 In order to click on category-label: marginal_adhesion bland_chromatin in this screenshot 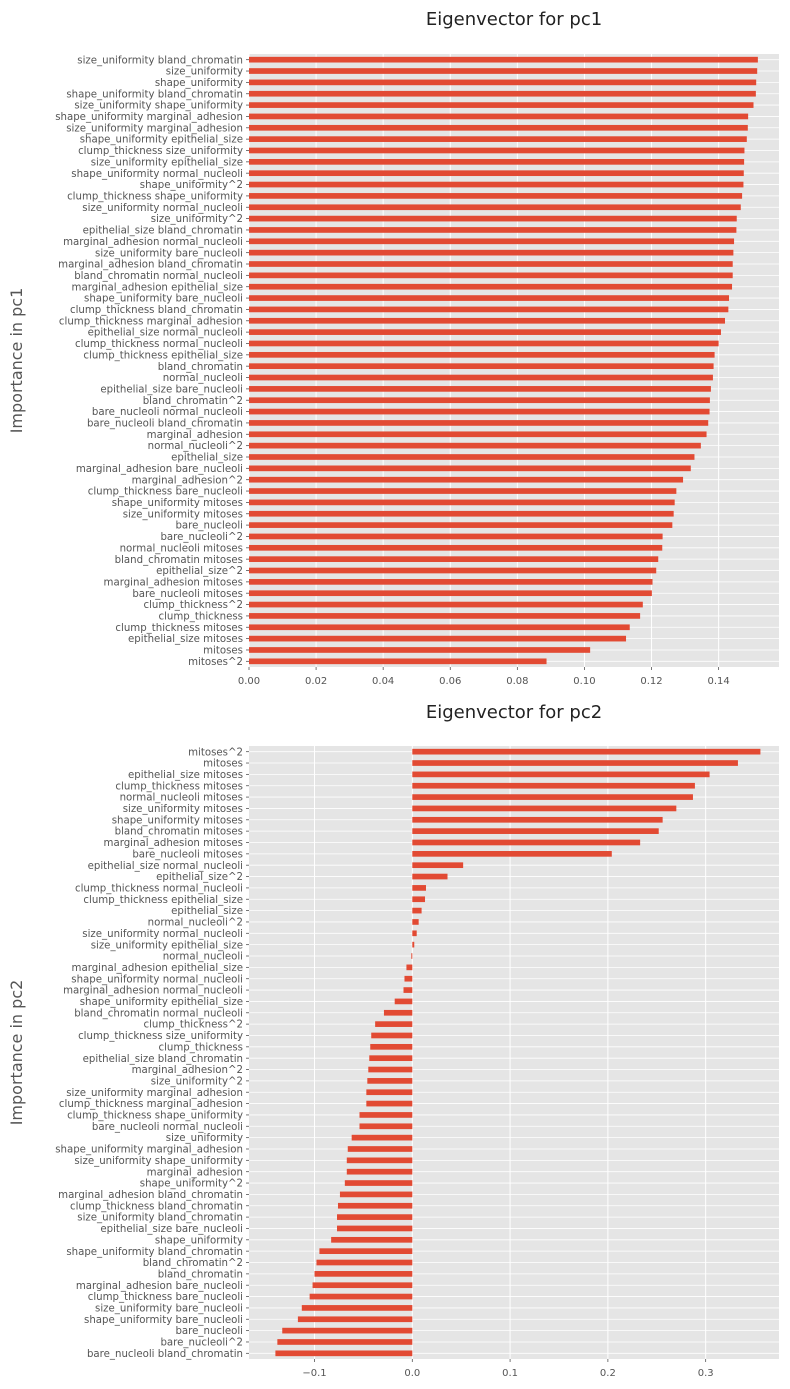, I will do `click(150, 265)`.